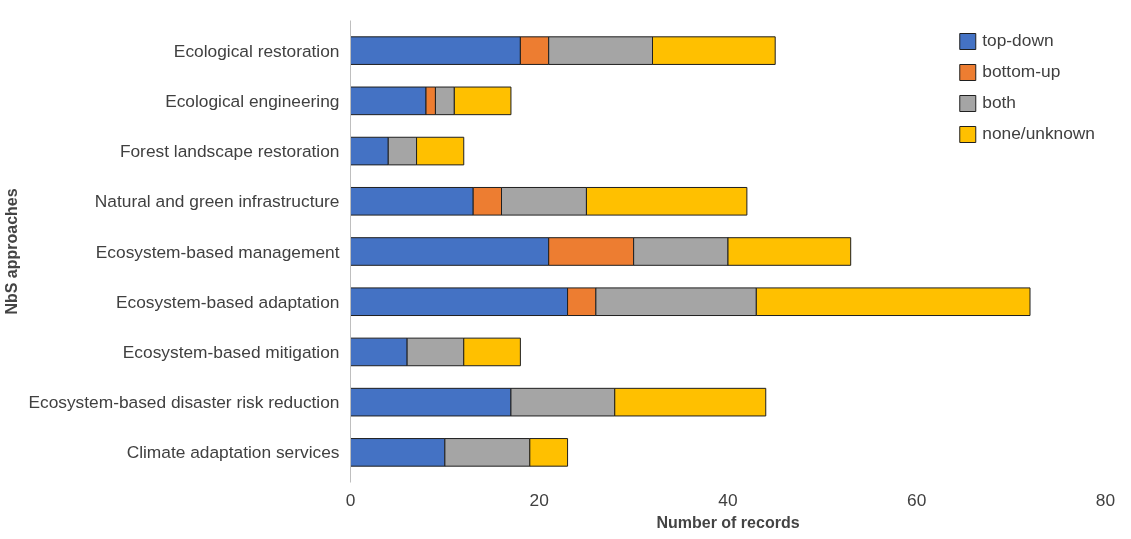  What do you see at coordinates (233, 452) in the screenshot?
I see `y-tick-label: Climate adaptation services` at bounding box center [233, 452].